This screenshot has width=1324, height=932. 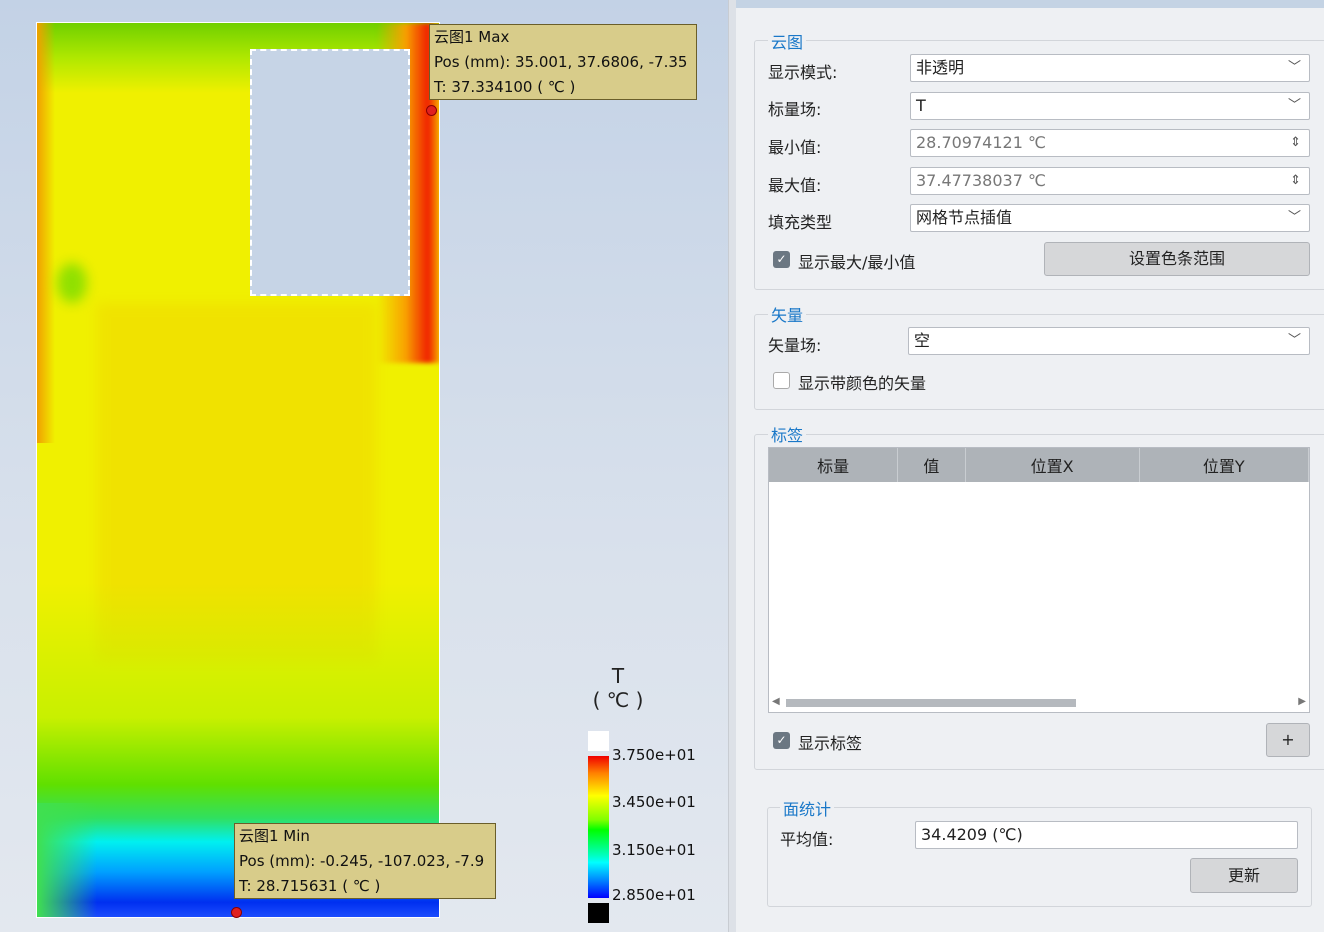 What do you see at coordinates (857, 262) in the screenshot?
I see `show-minmax-label: 显示最大/最小值` at bounding box center [857, 262].